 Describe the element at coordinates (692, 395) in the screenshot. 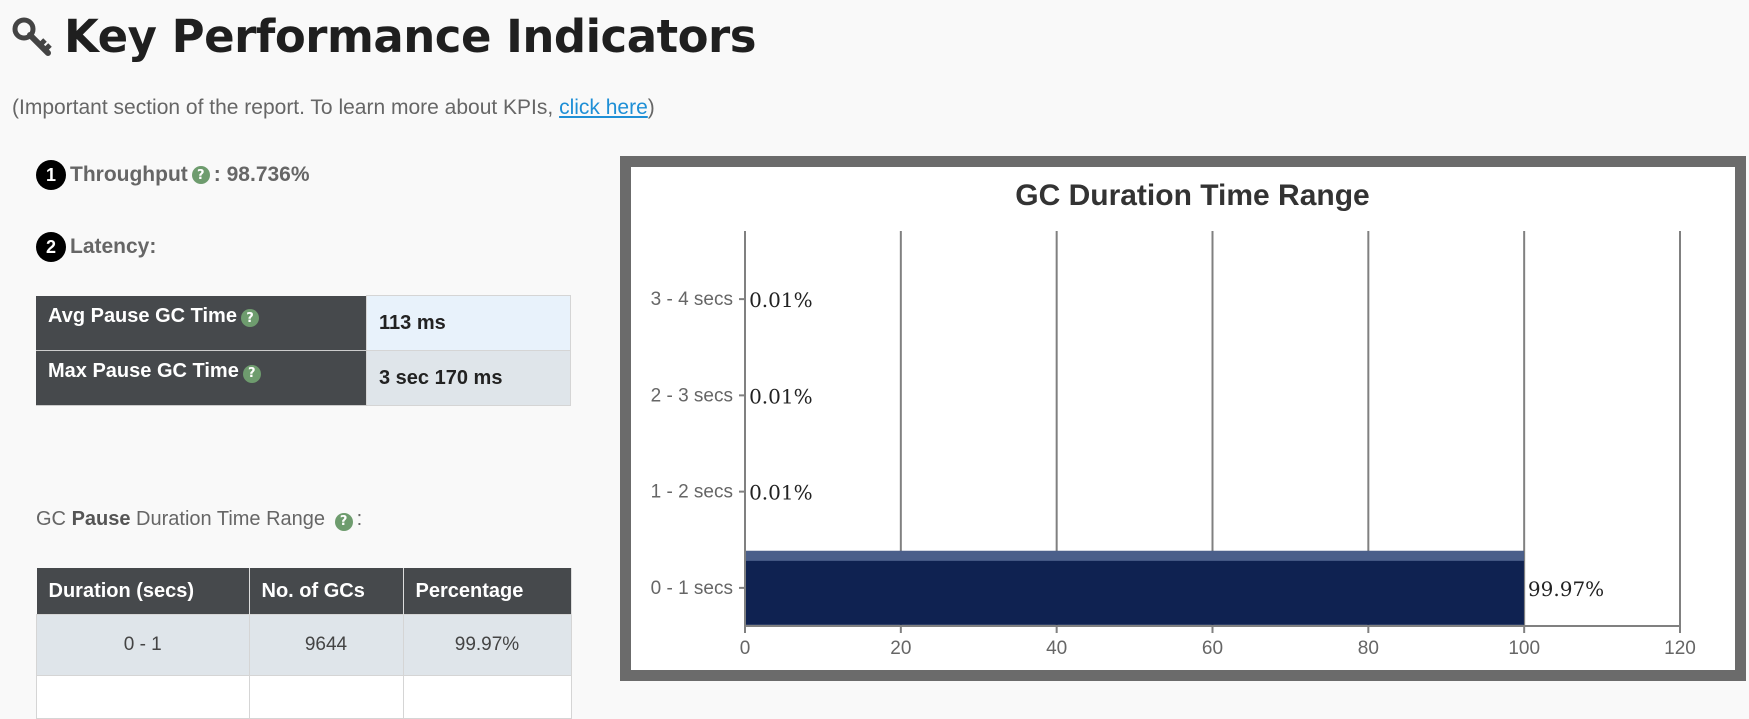

I see `y-tick-label: 2 - 3 secs` at that location.